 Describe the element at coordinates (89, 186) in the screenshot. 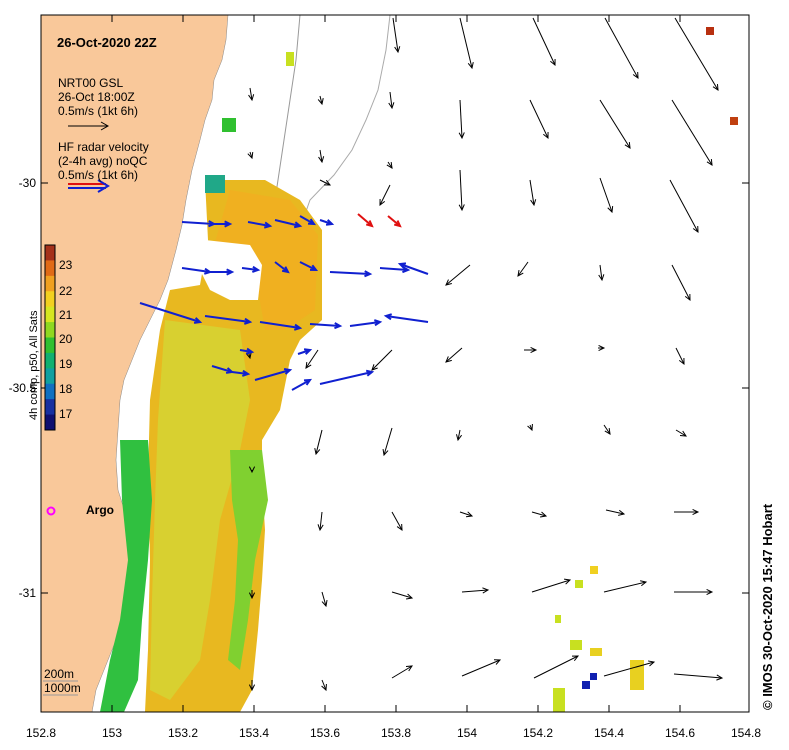

I see `legend-radar-arrow` at that location.